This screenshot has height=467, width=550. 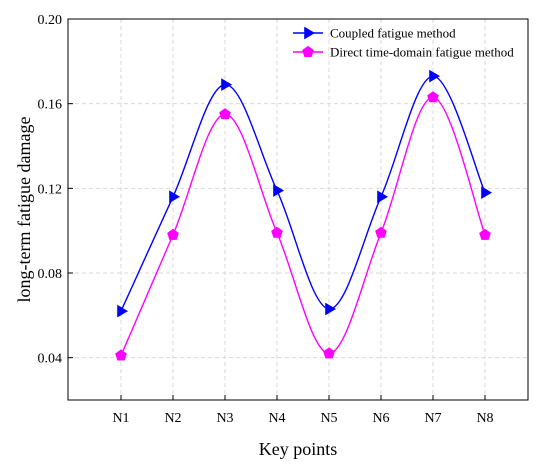 I want to click on legend-item: Direct time-domain fatigue method, so click(x=403, y=52).